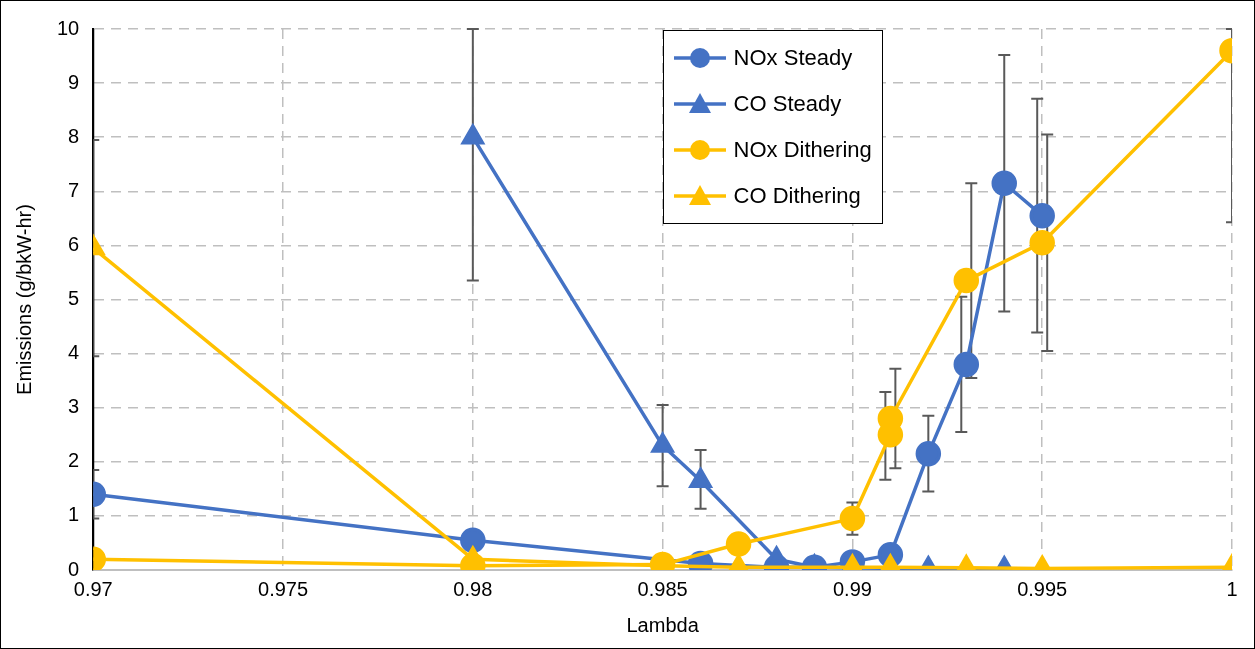 This screenshot has height=649, width=1255. What do you see at coordinates (74, 243) in the screenshot?
I see `y-tick-label: 6` at bounding box center [74, 243].